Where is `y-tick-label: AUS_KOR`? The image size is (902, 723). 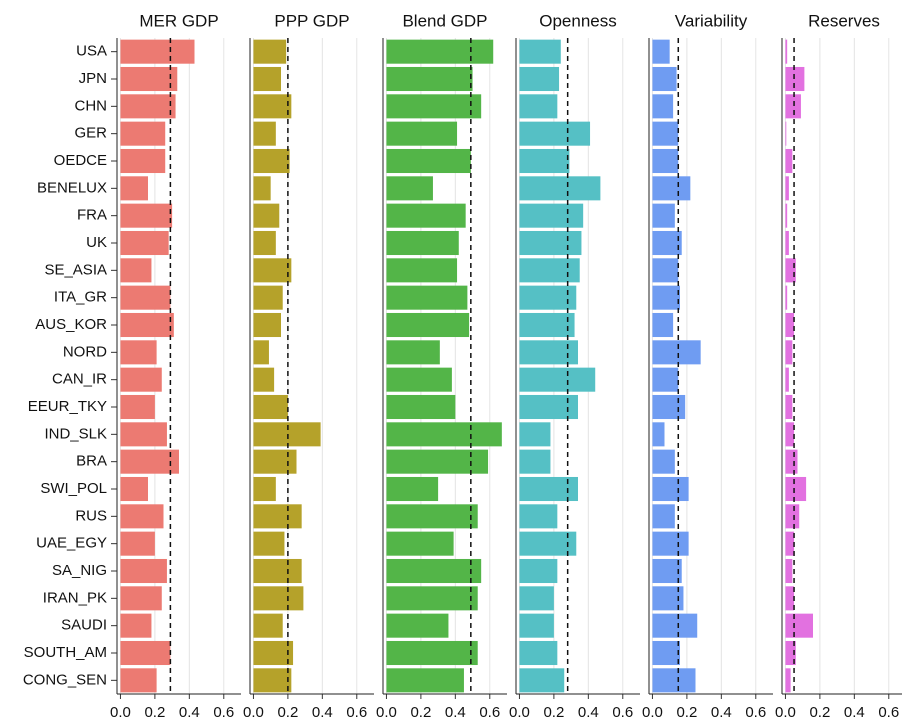 y-tick-label: AUS_KOR is located at coordinates (71, 324).